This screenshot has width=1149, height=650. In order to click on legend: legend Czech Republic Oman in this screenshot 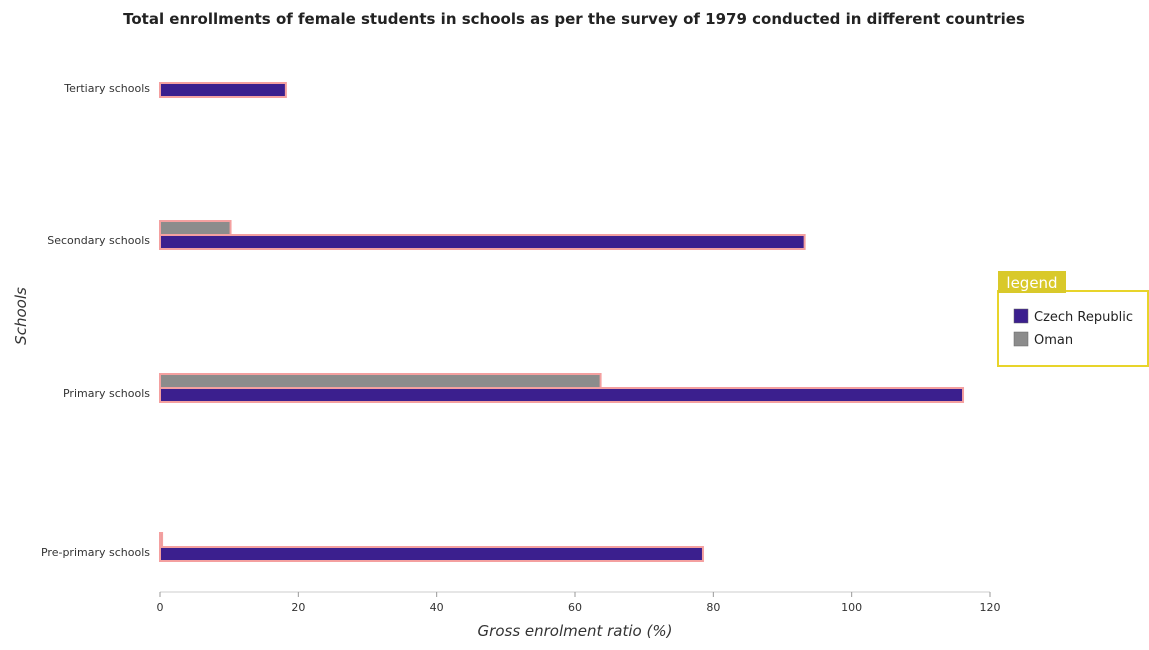, I will do `click(1073, 319)`.